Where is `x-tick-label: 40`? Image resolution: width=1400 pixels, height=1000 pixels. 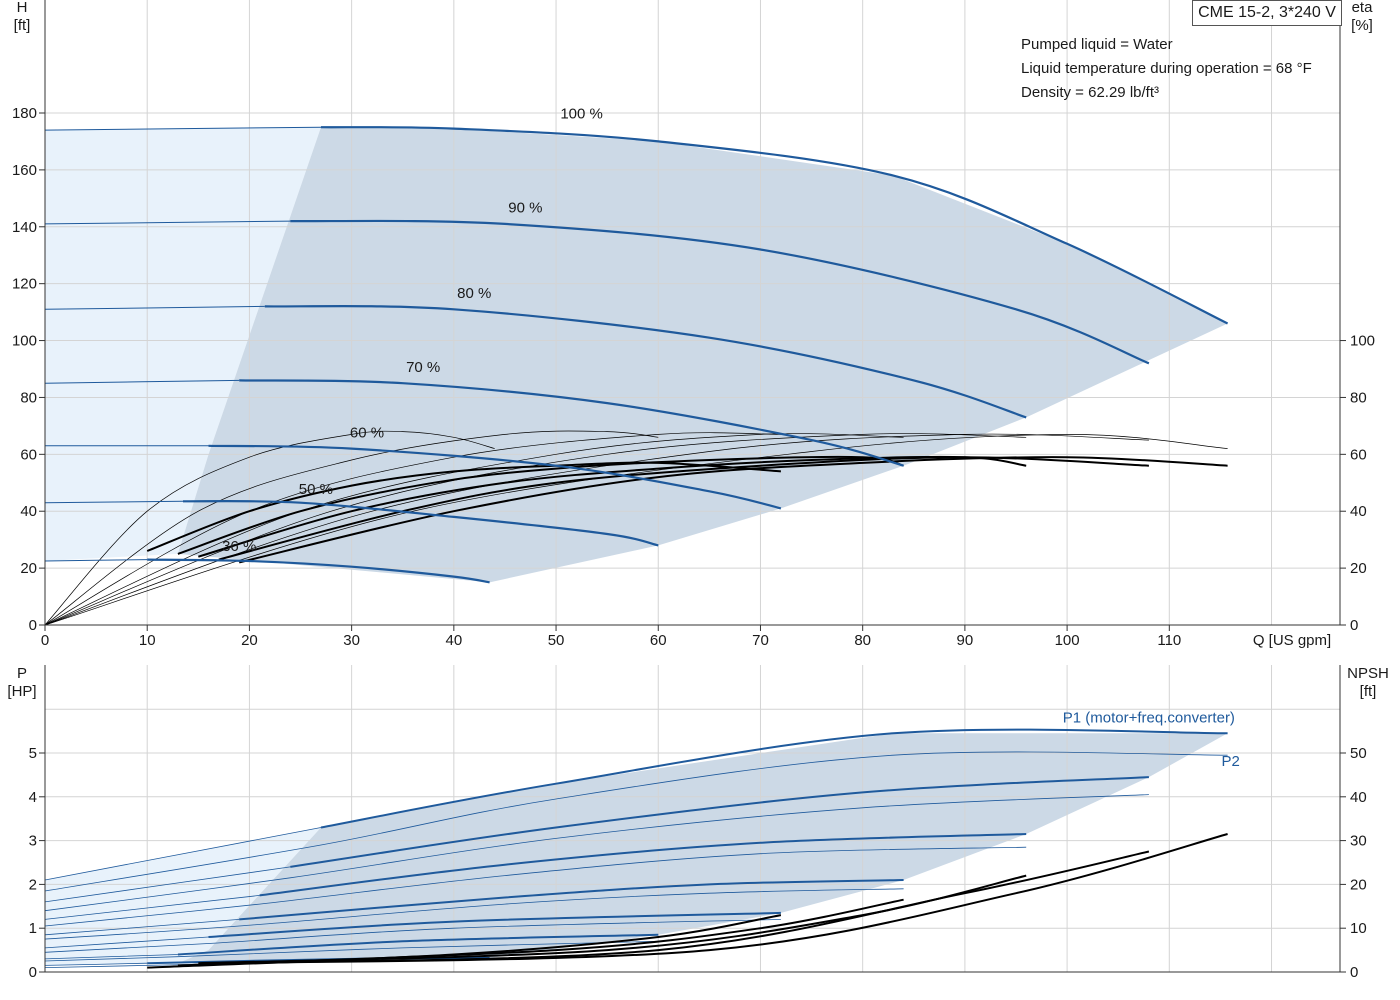 x-tick-label: 40 is located at coordinates (453, 640).